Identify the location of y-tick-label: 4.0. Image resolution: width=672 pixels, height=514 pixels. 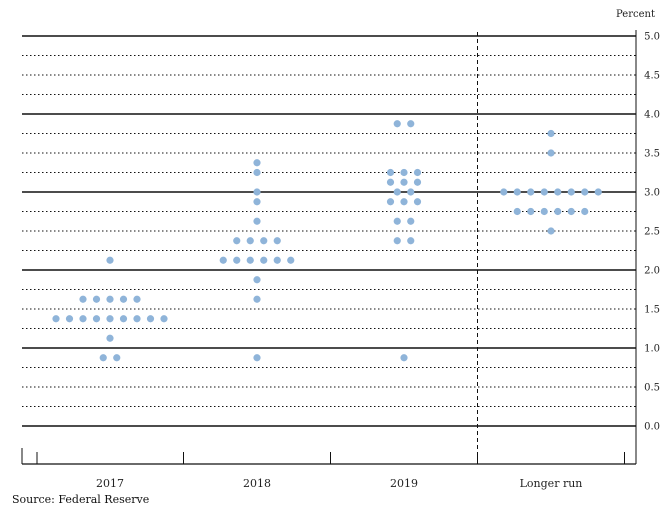
(652, 115).